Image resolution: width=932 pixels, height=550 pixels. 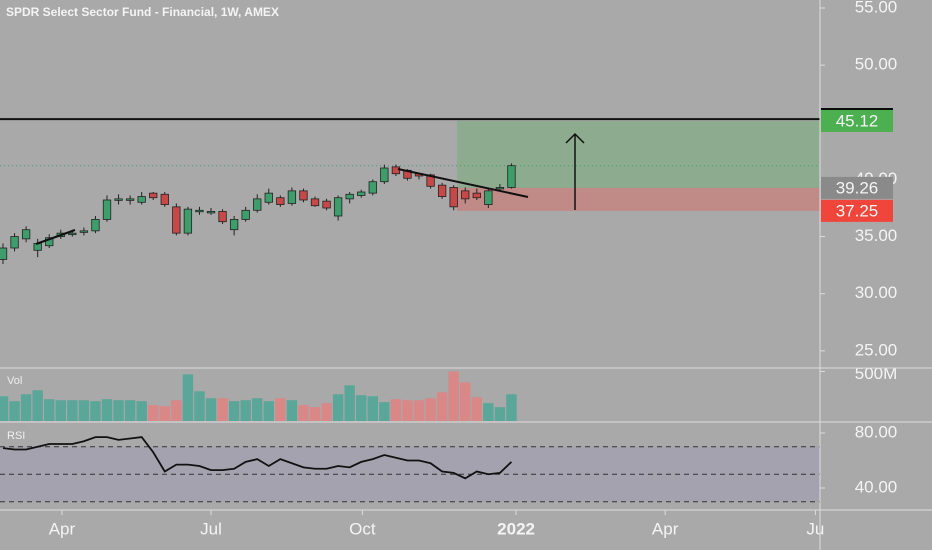 What do you see at coordinates (876, 8) in the screenshot?
I see `y-tick-label: 55.00` at bounding box center [876, 8].